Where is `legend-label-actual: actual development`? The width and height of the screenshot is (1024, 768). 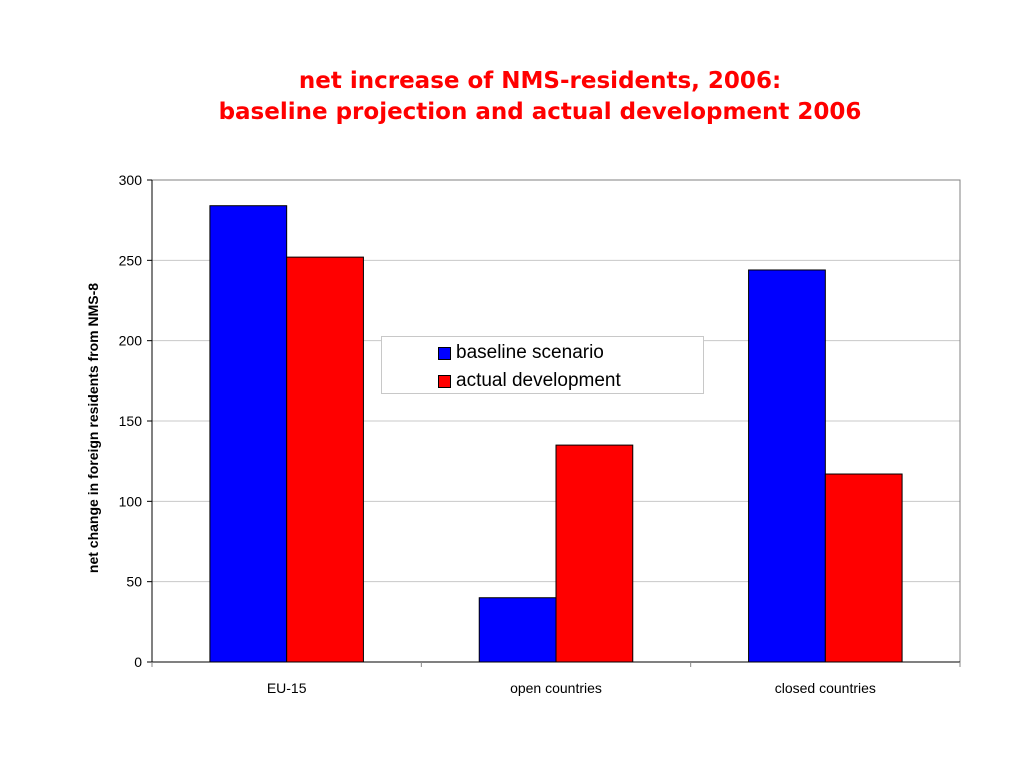
legend-label-actual: actual development is located at coordinates (538, 380).